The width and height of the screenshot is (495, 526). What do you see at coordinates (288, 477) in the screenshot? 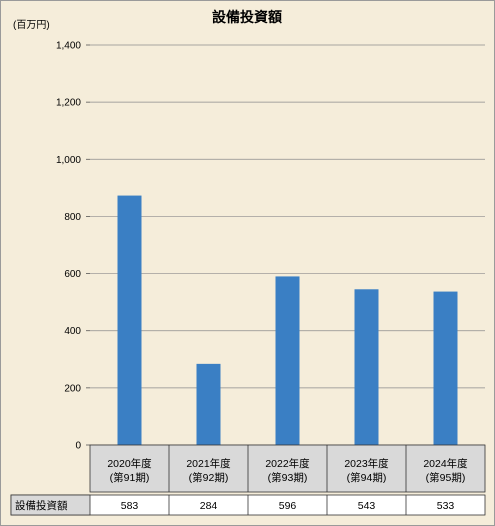
I see `x-category-label: (第93期)` at bounding box center [288, 477].